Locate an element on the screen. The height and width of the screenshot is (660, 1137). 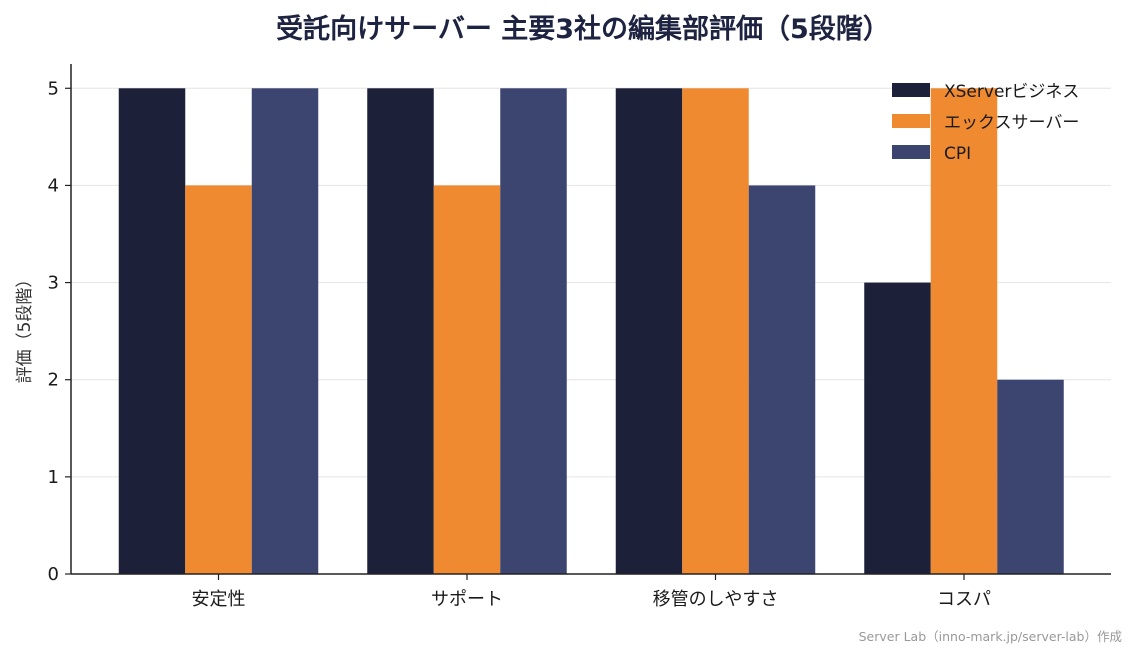
x-tick-label: 安定性 is located at coordinates (219, 599).